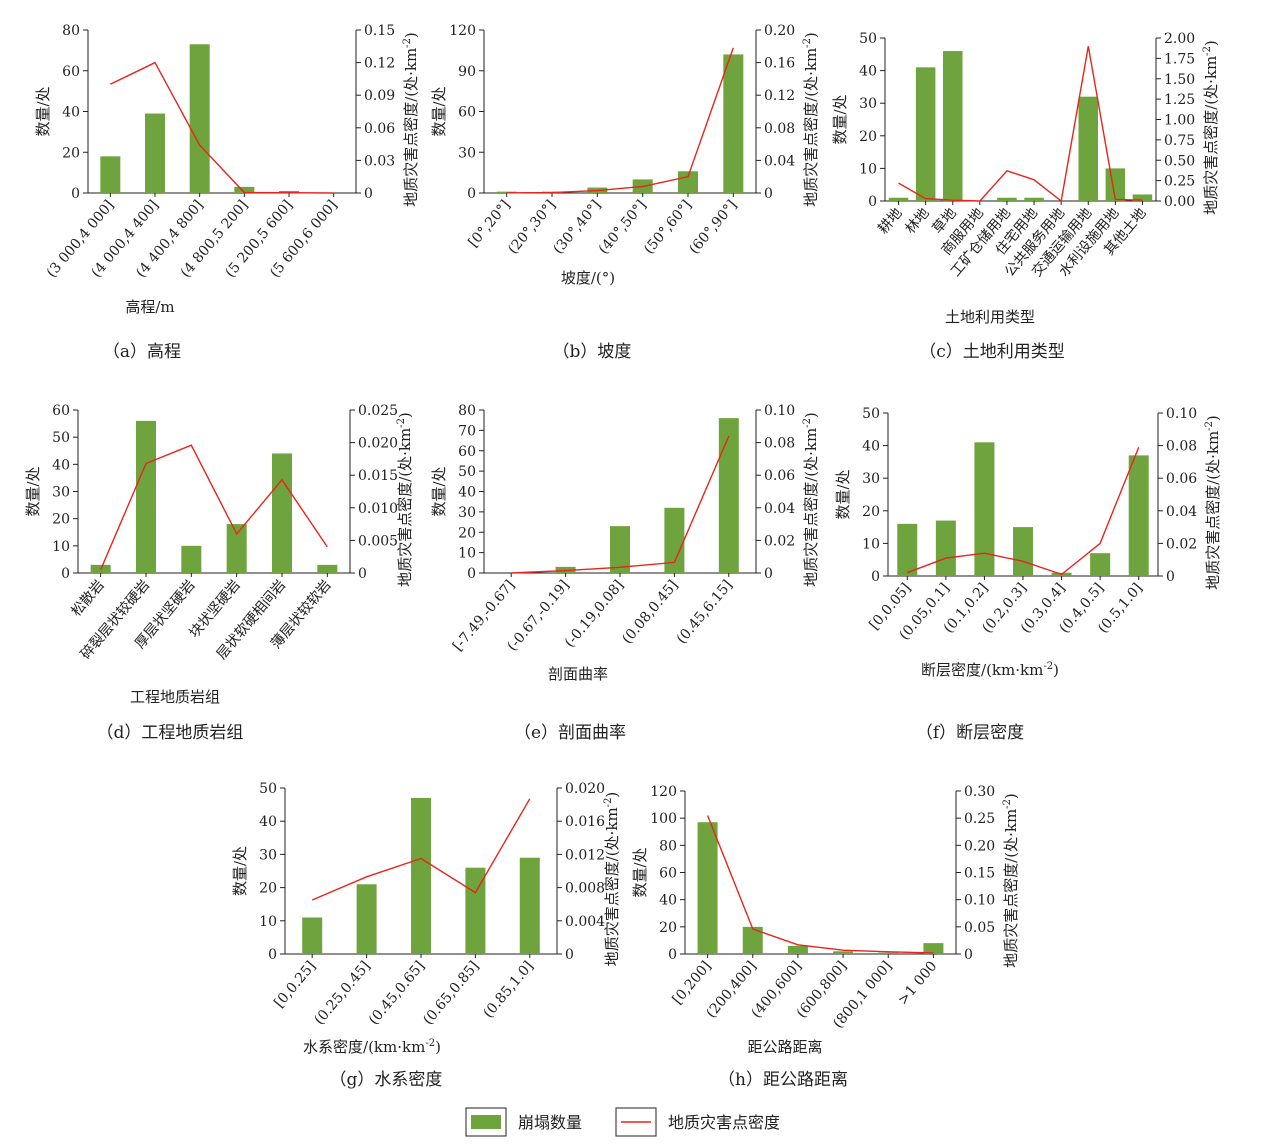 The height and width of the screenshot is (1145, 1270). I want to click on y-tick-label-right: 0.20, so click(979, 846).